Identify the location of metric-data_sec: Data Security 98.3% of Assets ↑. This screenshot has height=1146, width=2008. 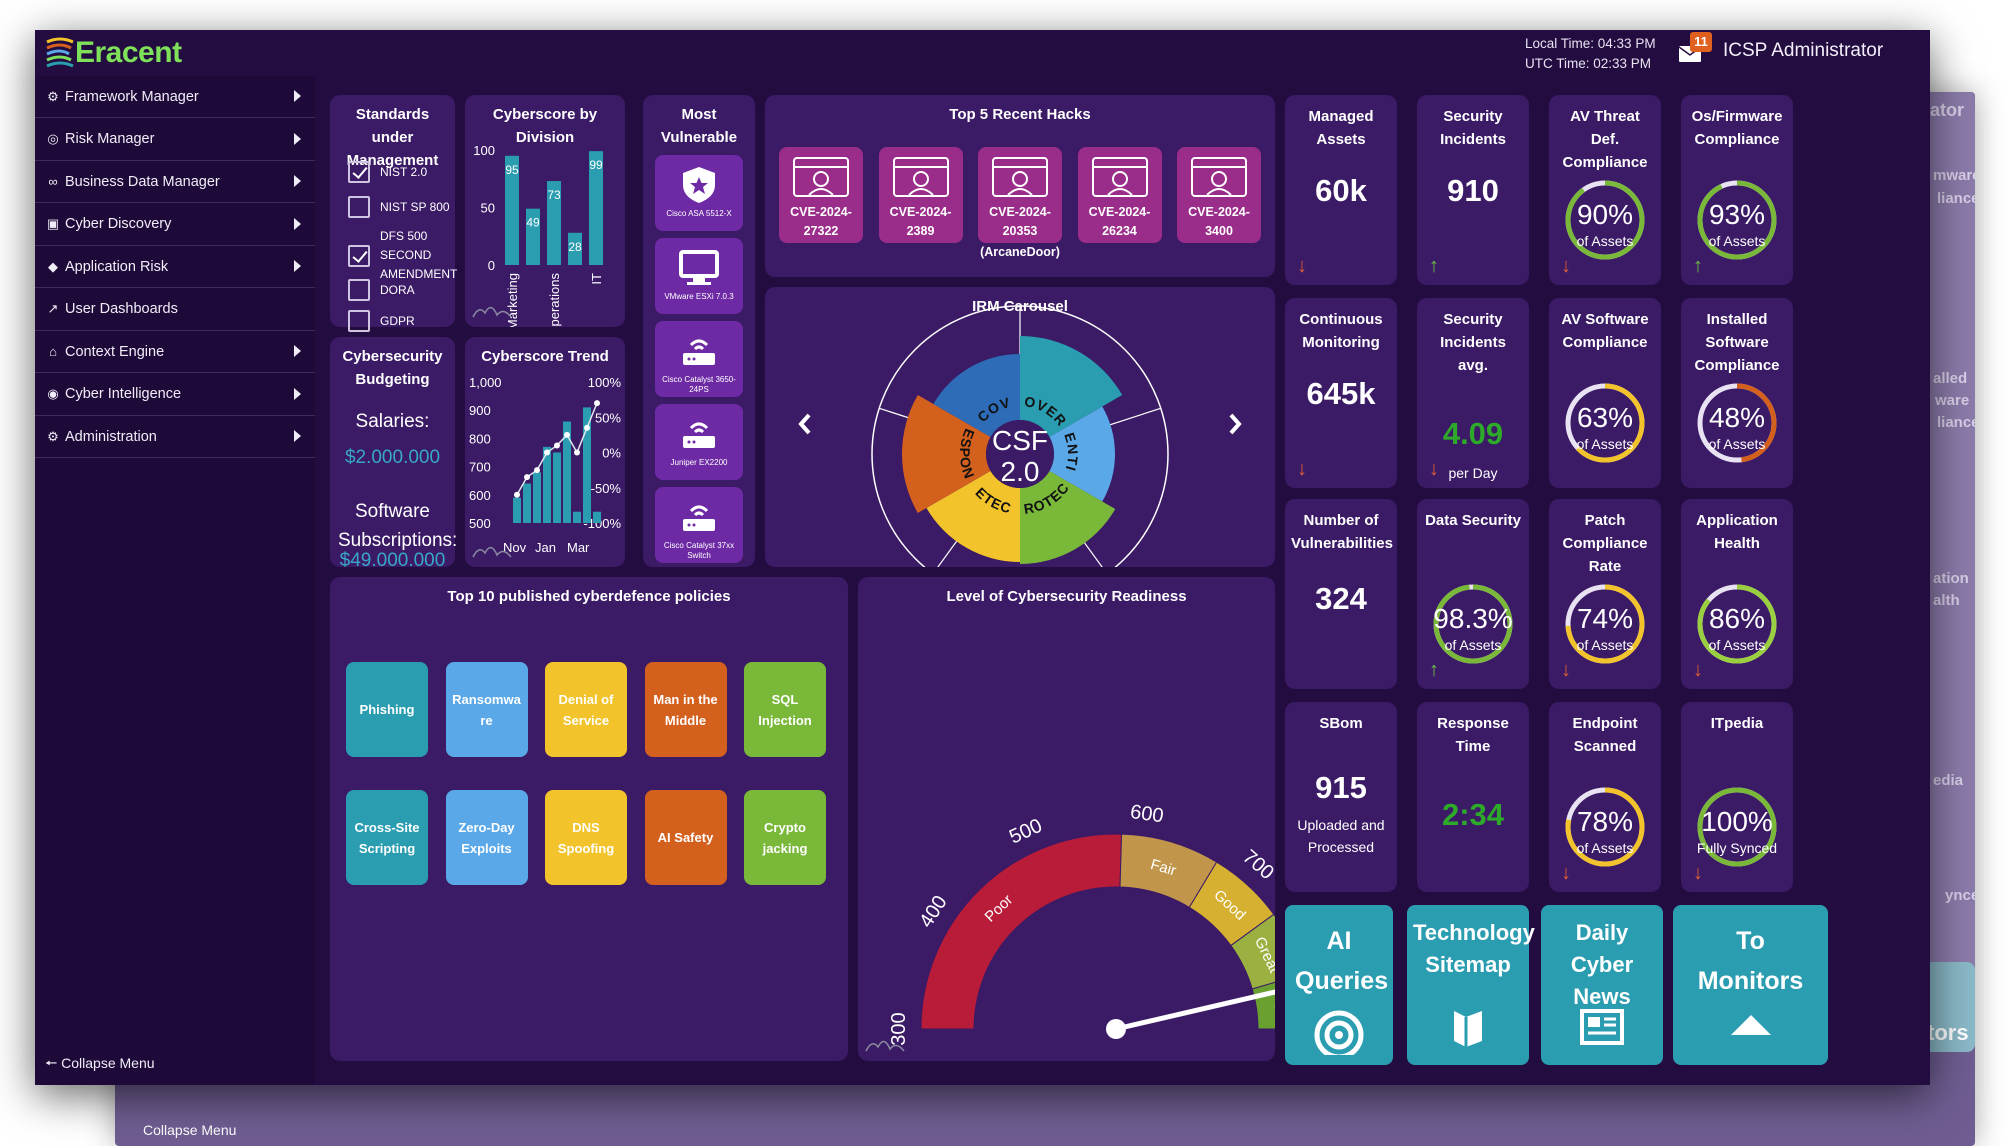
(1473, 594).